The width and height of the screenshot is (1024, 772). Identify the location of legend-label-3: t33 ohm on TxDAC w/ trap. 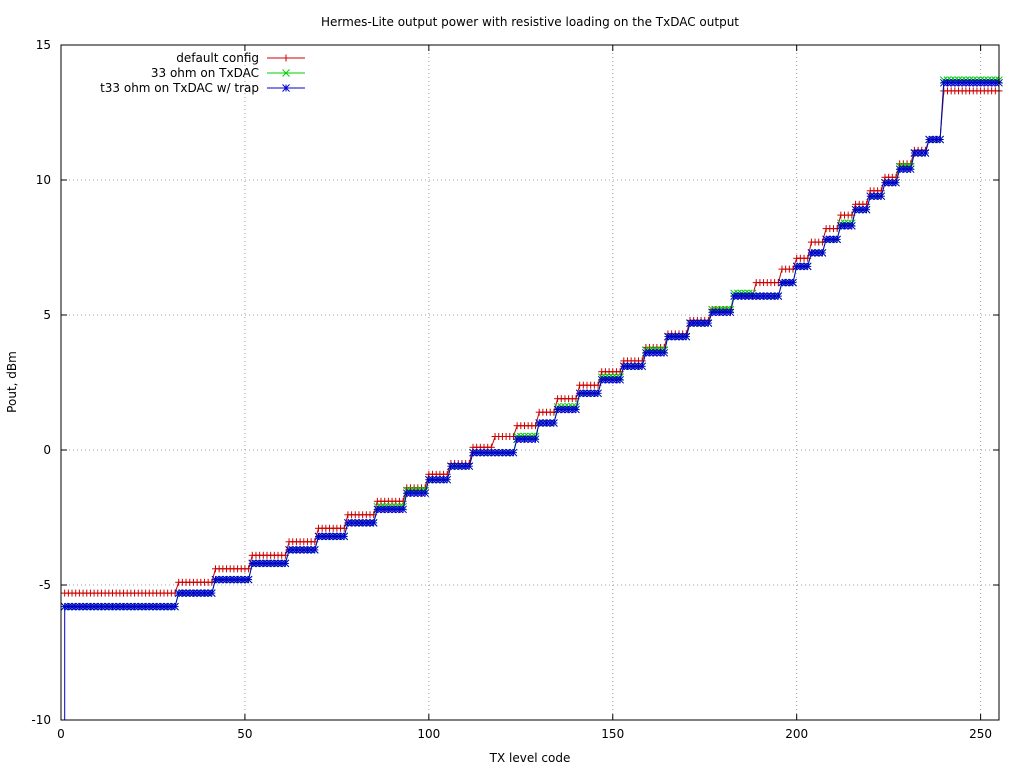
(179, 88).